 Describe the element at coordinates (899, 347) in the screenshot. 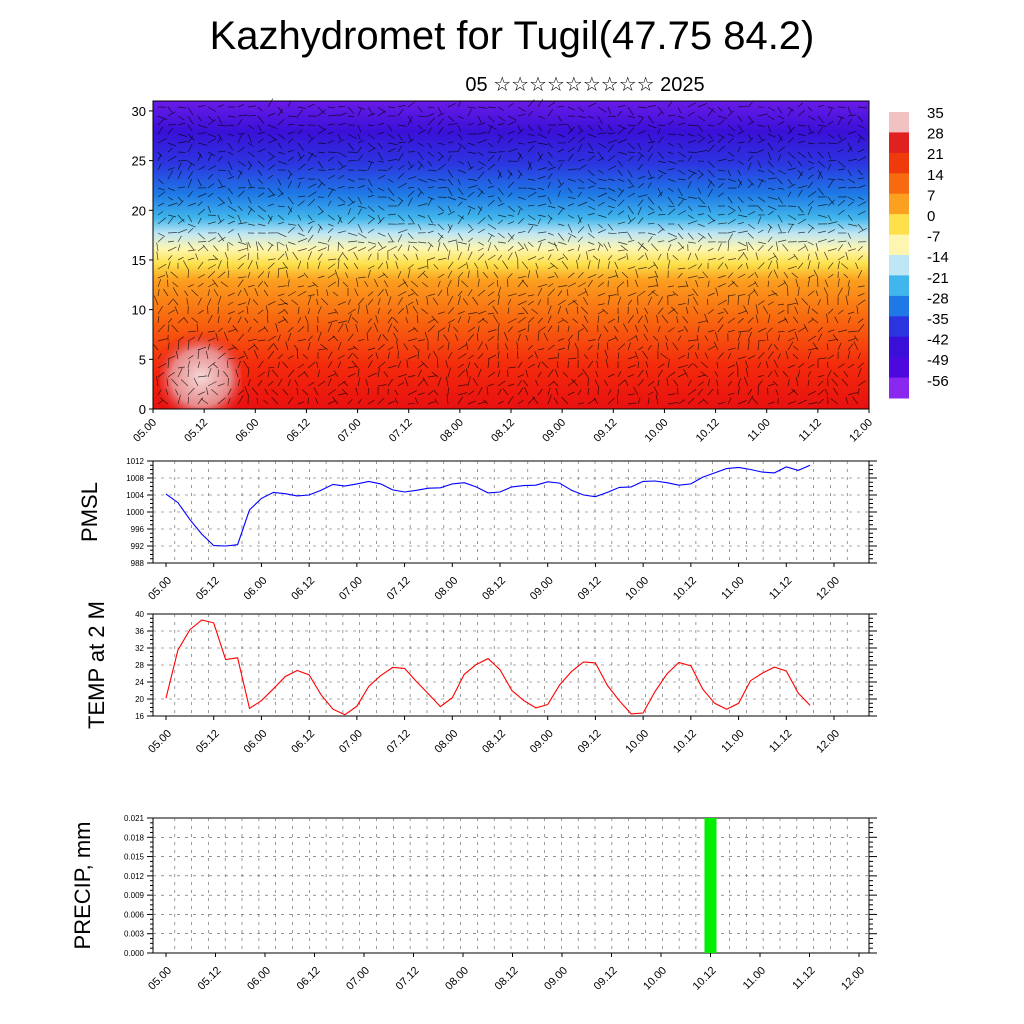

I see `colorbar-swatch` at that location.